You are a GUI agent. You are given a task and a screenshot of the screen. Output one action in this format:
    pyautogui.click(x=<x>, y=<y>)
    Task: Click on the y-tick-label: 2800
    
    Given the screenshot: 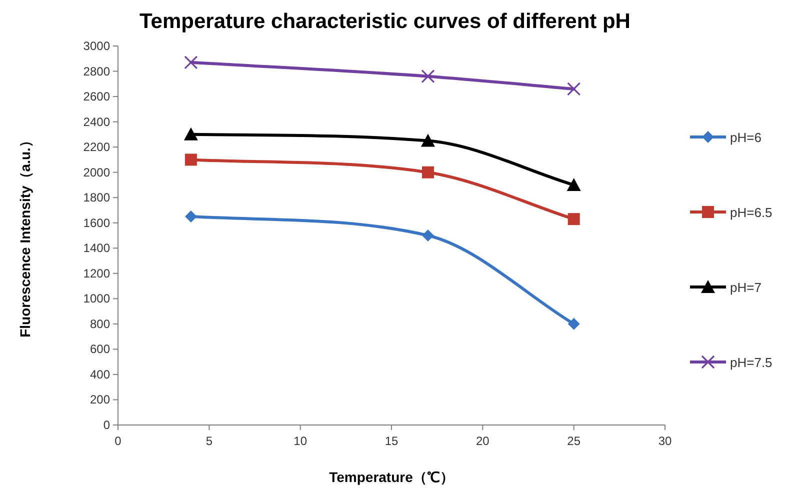 What is the action you would take?
    pyautogui.click(x=96, y=71)
    